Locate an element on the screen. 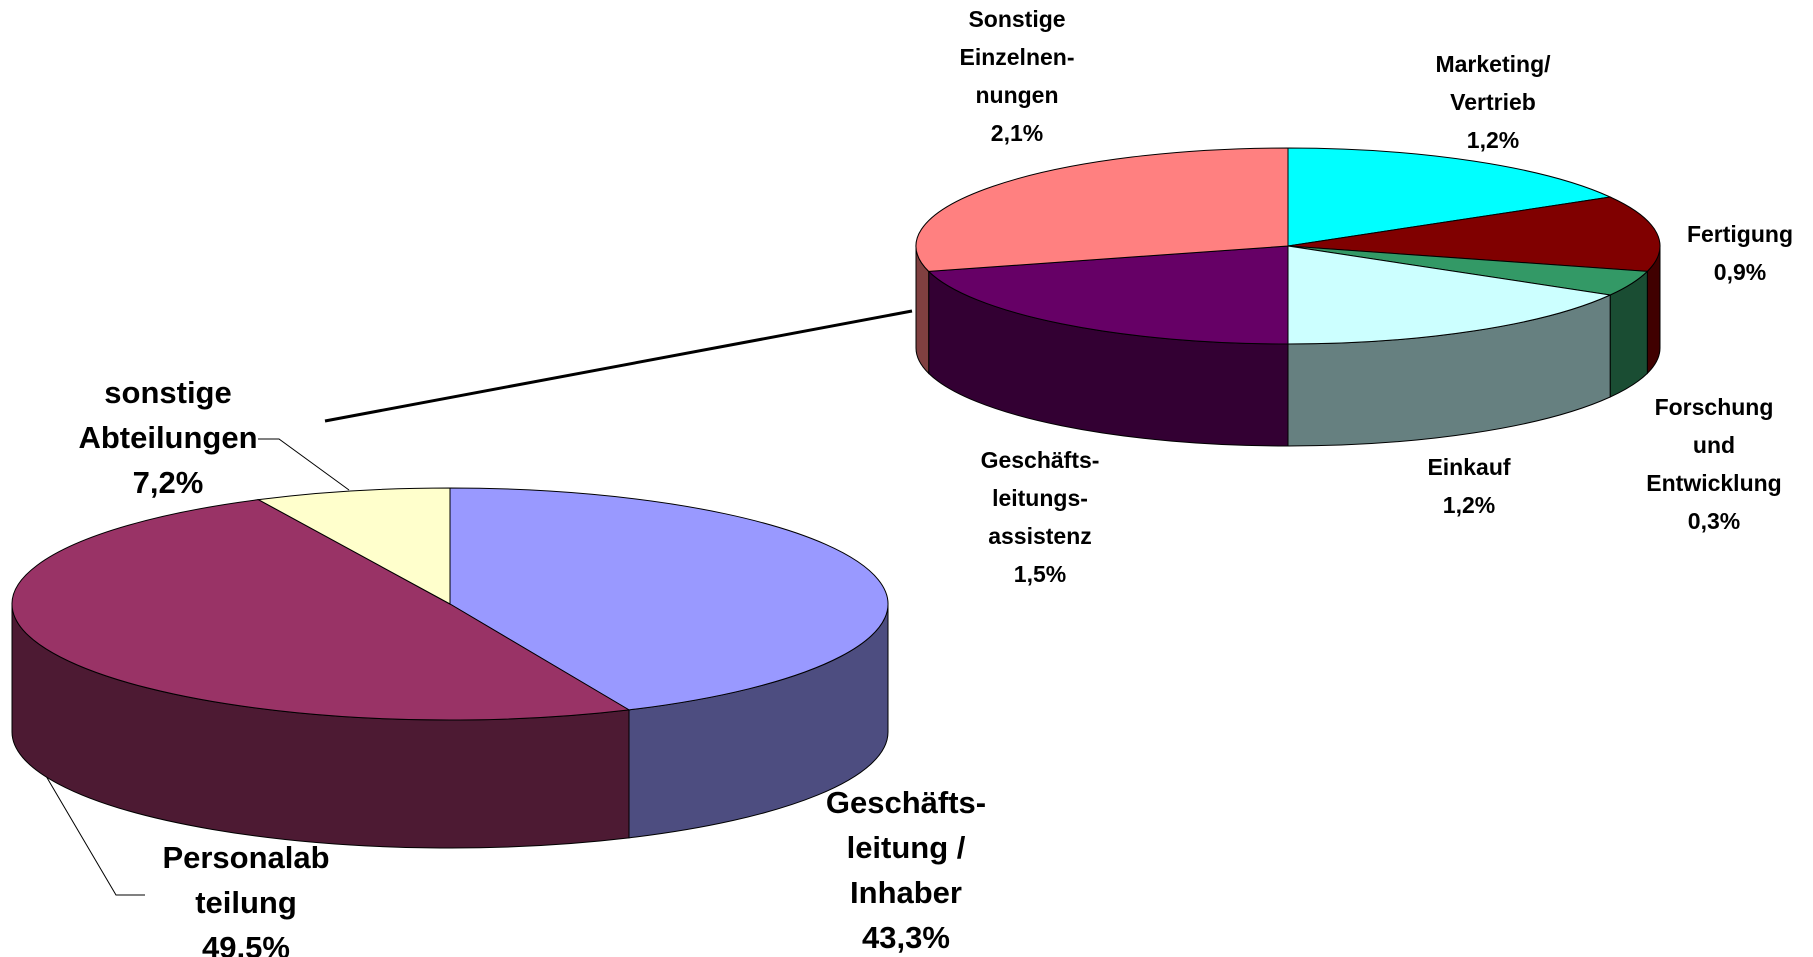 The image size is (1813, 957). value-label: 0,3% is located at coordinates (1714, 521).